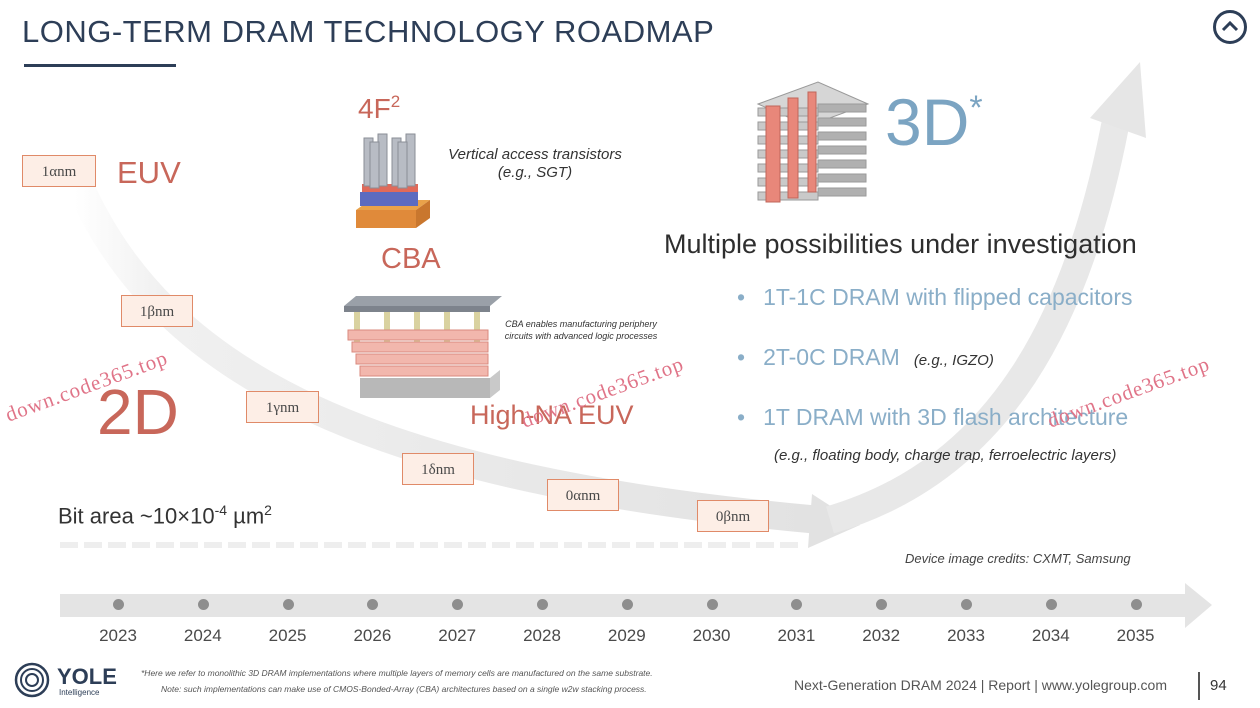 This screenshot has width=1260, height=708. I want to click on four-f-label: 4F2, so click(379, 108).